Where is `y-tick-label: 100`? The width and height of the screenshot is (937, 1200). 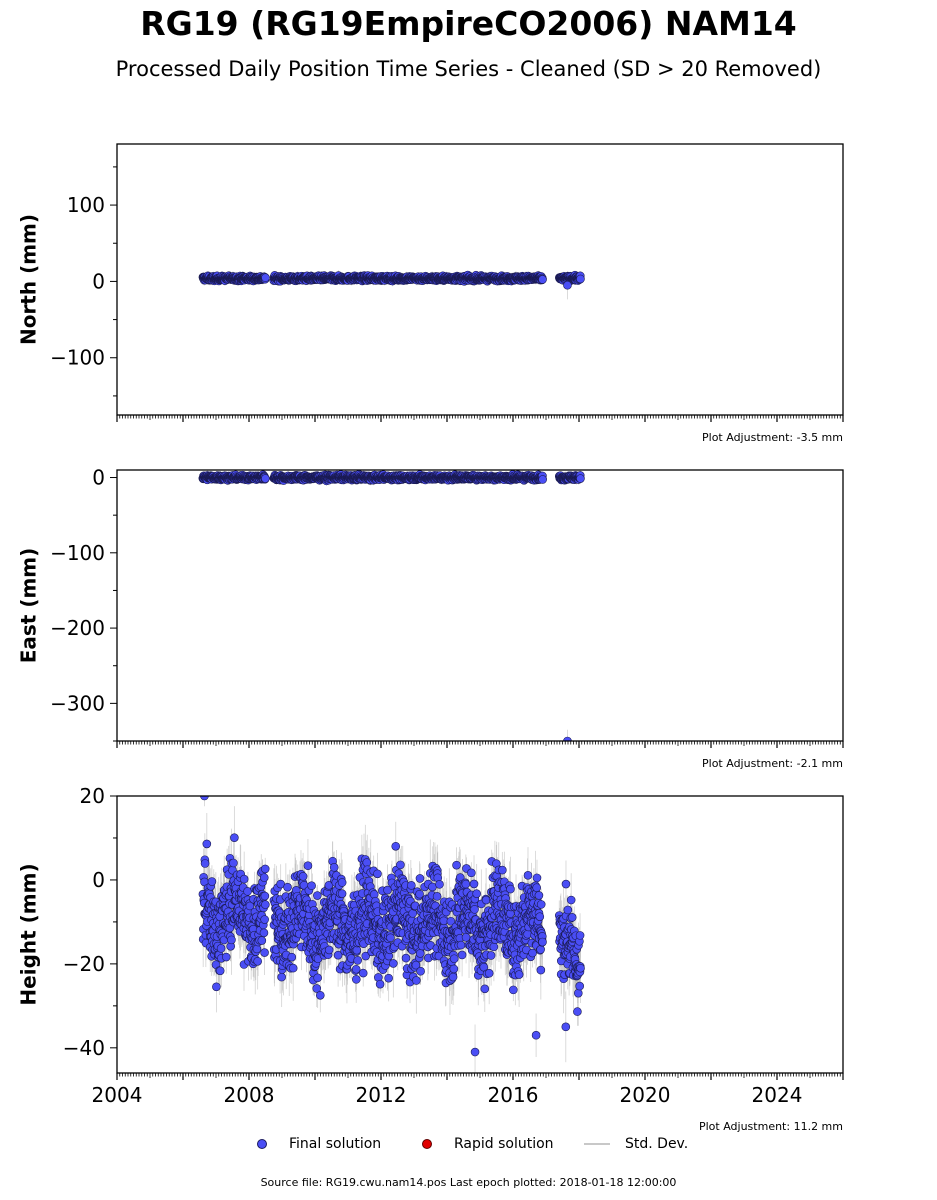
y-tick-label: 100 is located at coordinates (86, 205).